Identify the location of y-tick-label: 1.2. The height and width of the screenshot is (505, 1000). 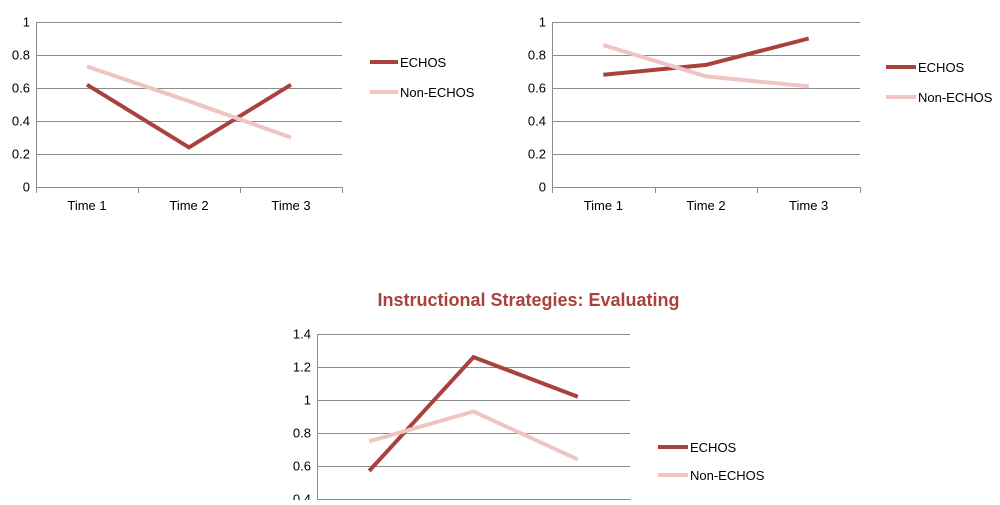
(302, 367).